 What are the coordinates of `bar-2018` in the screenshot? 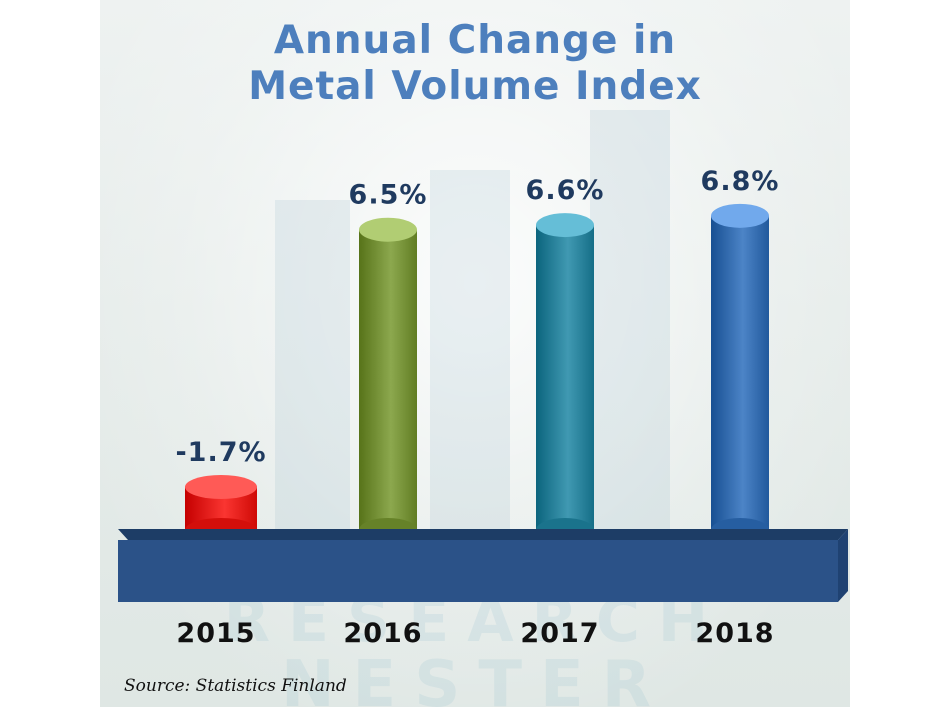 It's located at (740, 372).